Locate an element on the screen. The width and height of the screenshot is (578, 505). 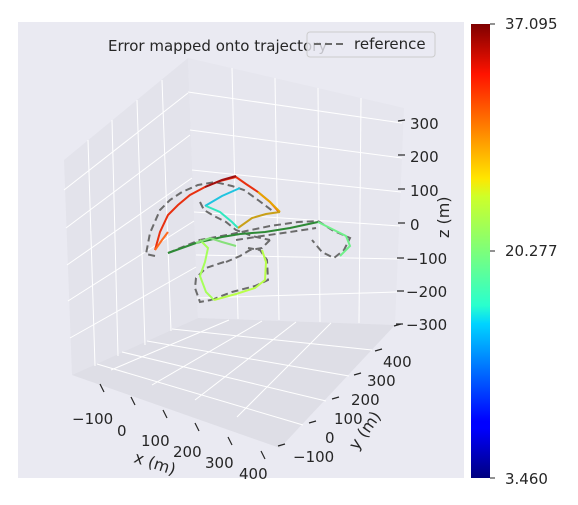
z-tick-label: −300 is located at coordinates (426, 325).